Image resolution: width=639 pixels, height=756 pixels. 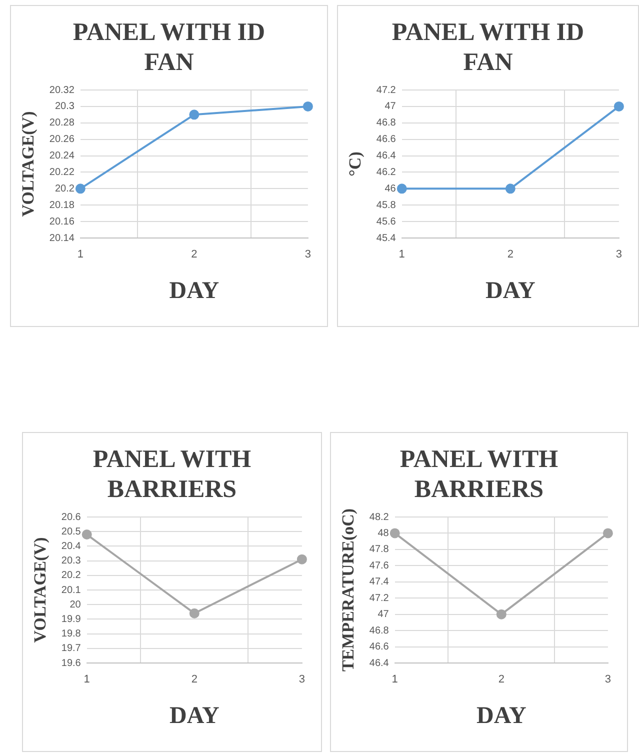 What do you see at coordinates (355, 164) in the screenshot?
I see `y-axis-title: °C)` at bounding box center [355, 164].